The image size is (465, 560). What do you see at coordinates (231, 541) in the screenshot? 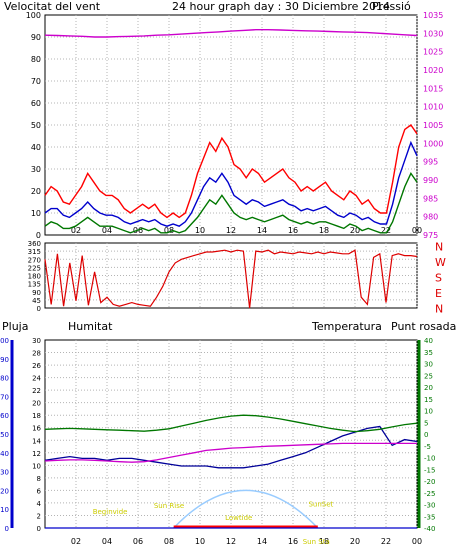
I see `temp-x-tick: 12` at bounding box center [231, 541].